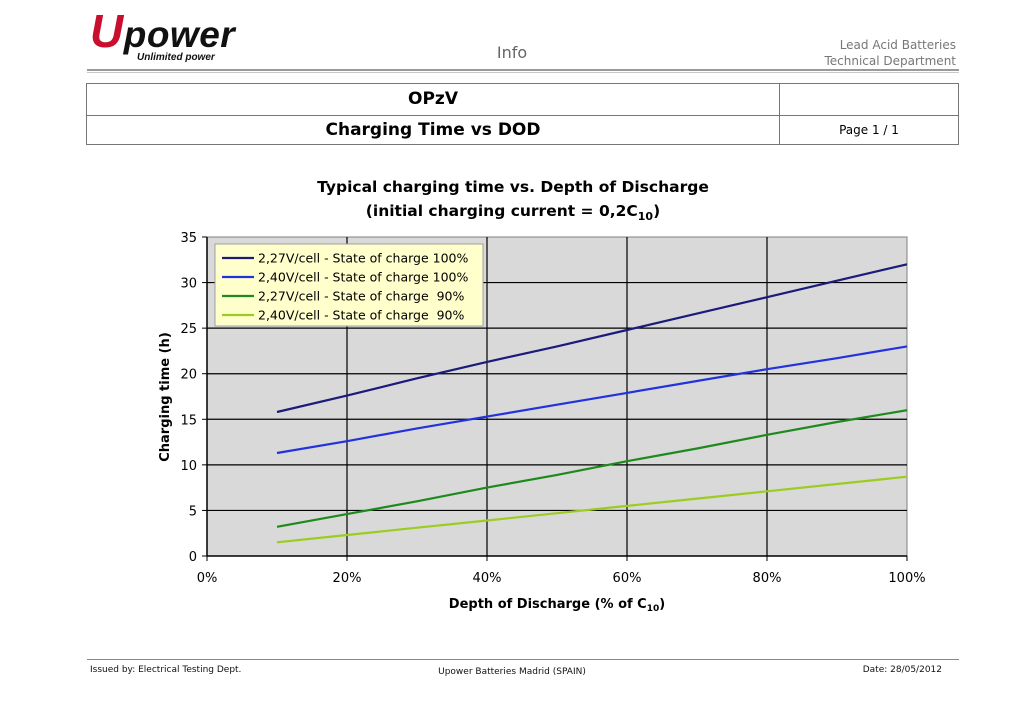 This screenshot has width=1024, height=724. I want to click on x-tick-label: 100%, so click(906, 578).